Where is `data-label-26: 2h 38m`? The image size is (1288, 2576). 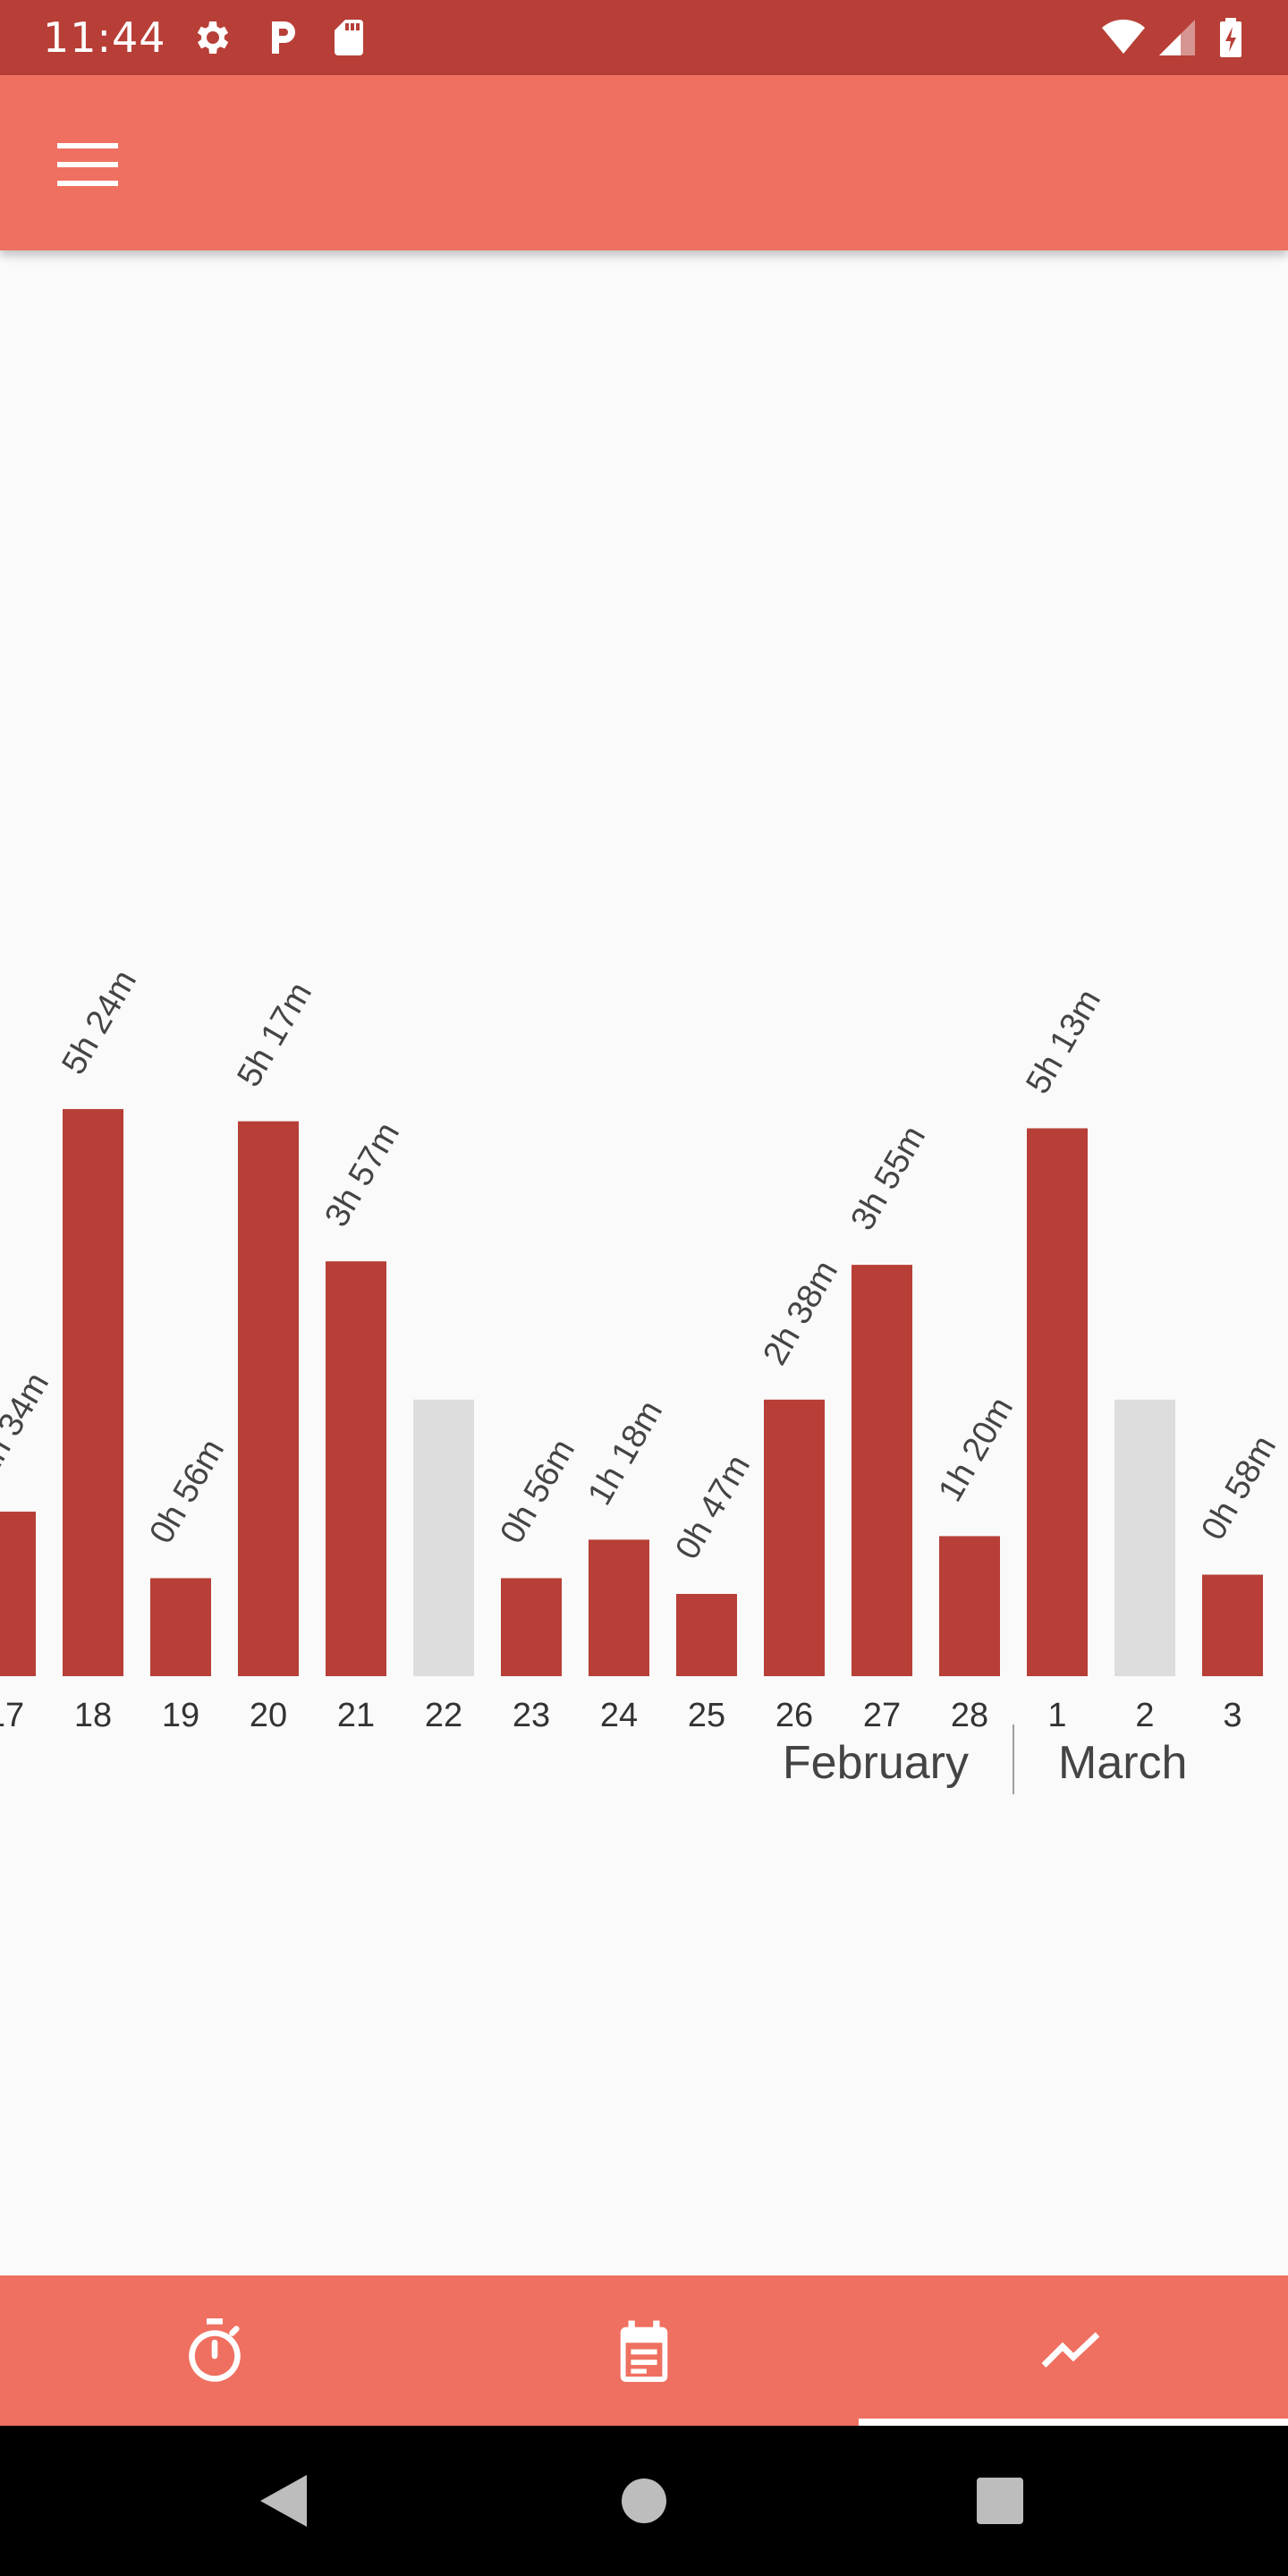
data-label-26: 2h 38m is located at coordinates (800, 1313).